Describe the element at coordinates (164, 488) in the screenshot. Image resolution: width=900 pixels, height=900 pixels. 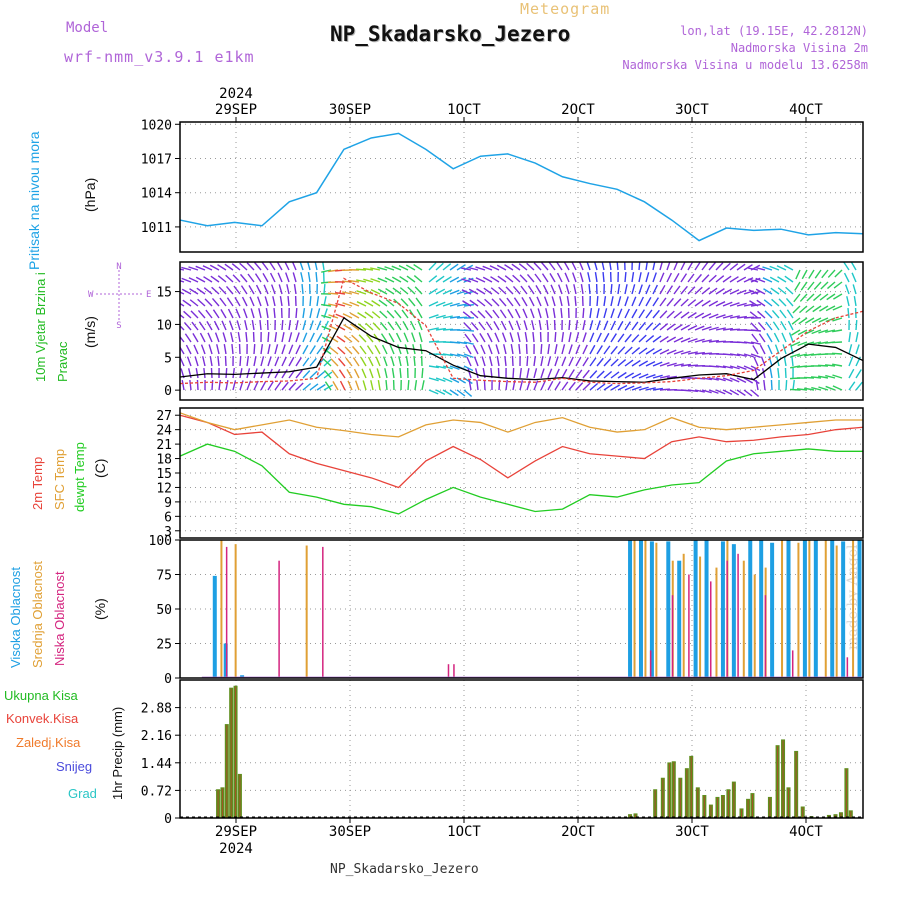
I see `temp-ytick-label: 12` at that location.